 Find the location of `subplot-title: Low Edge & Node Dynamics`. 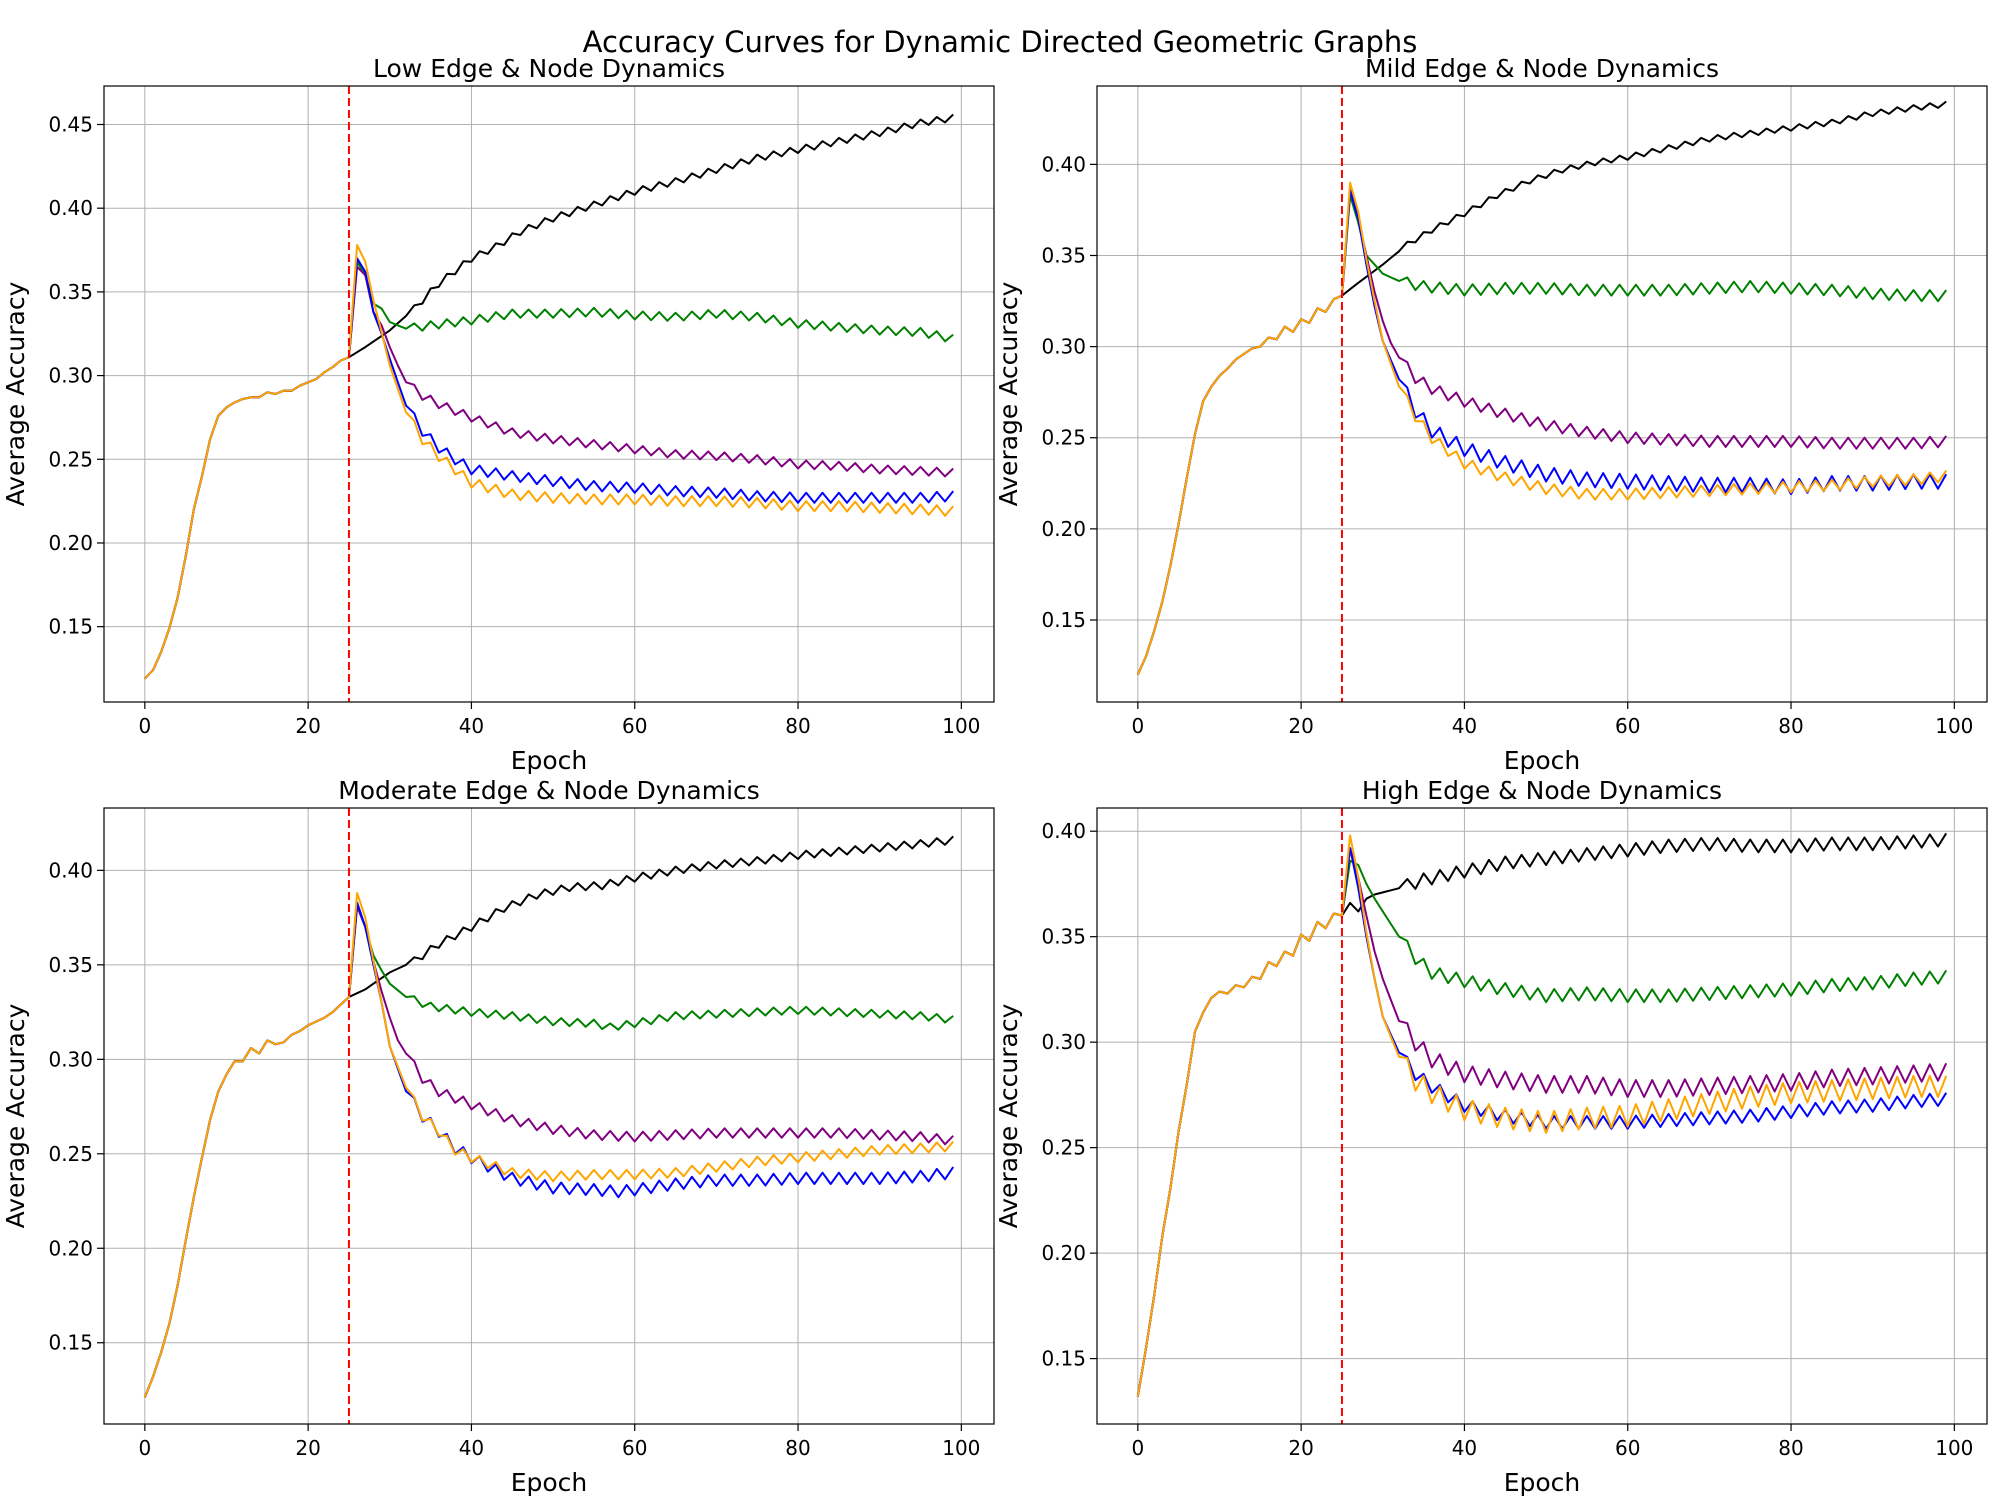

subplot-title: Low Edge & Node Dynamics is located at coordinates (549, 68).